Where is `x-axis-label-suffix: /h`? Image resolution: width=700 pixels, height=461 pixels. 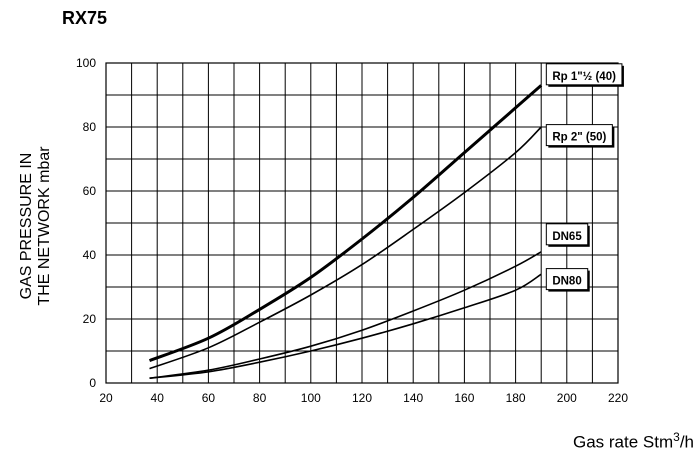 x-axis-label-suffix: /h is located at coordinates (686, 442).